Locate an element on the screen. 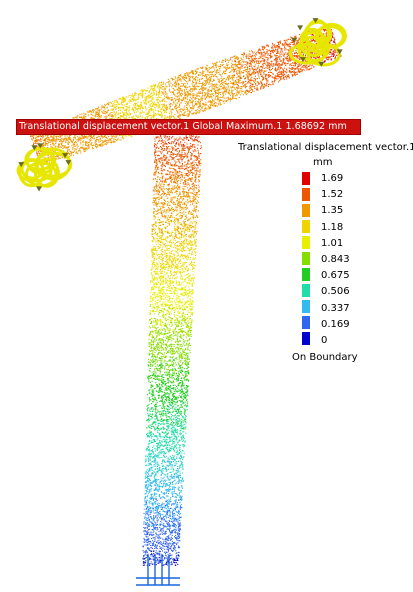 Image resolution: width=413 pixels, height=592 pixels. fixed-support-icon is located at coordinates (158, 570).